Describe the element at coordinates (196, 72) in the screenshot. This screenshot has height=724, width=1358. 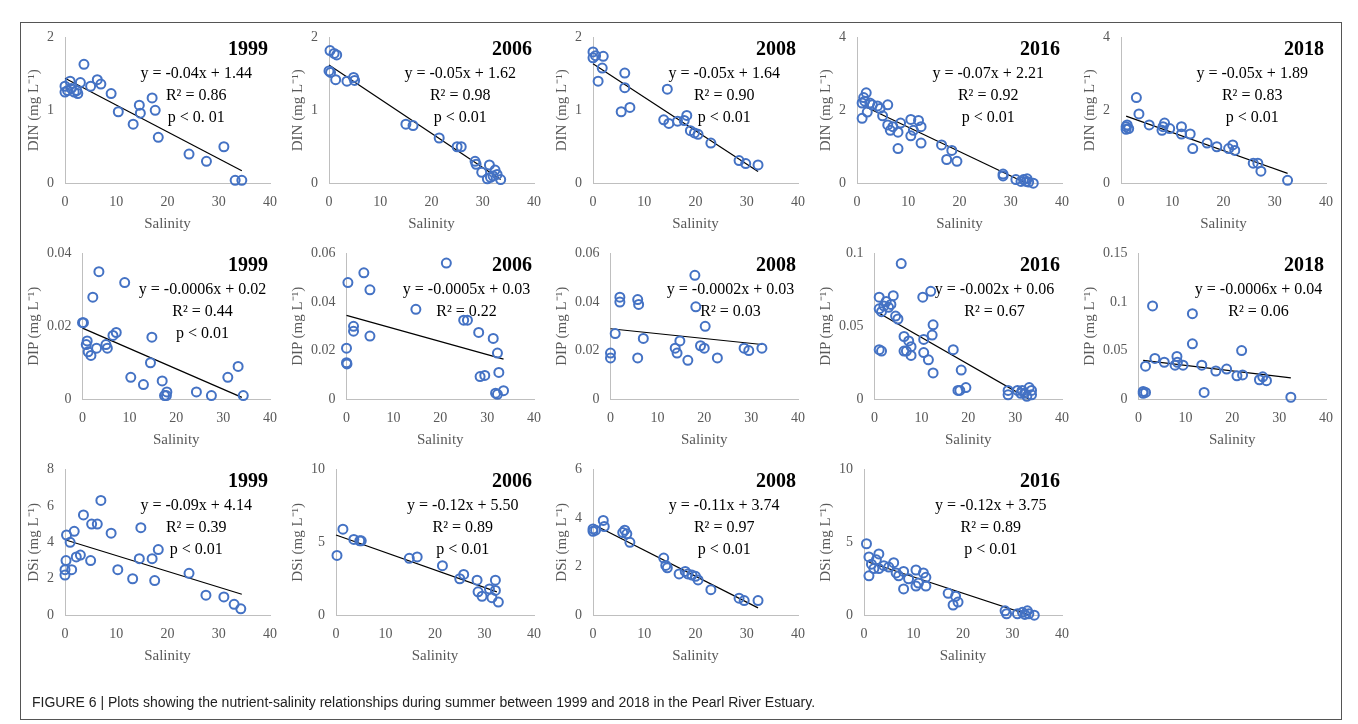
I see `annotation: y = -0.04x + 1.44` at that location.